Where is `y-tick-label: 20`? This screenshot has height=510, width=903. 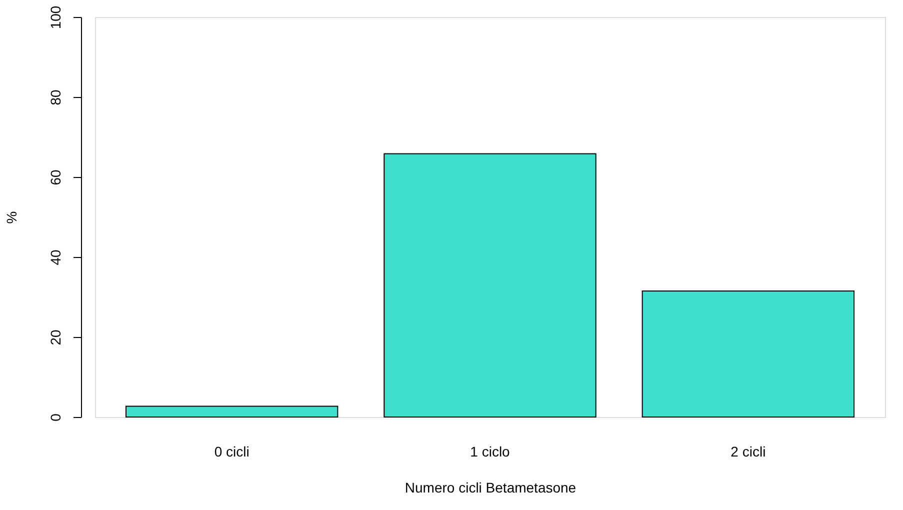 y-tick-label: 20 is located at coordinates (56, 338).